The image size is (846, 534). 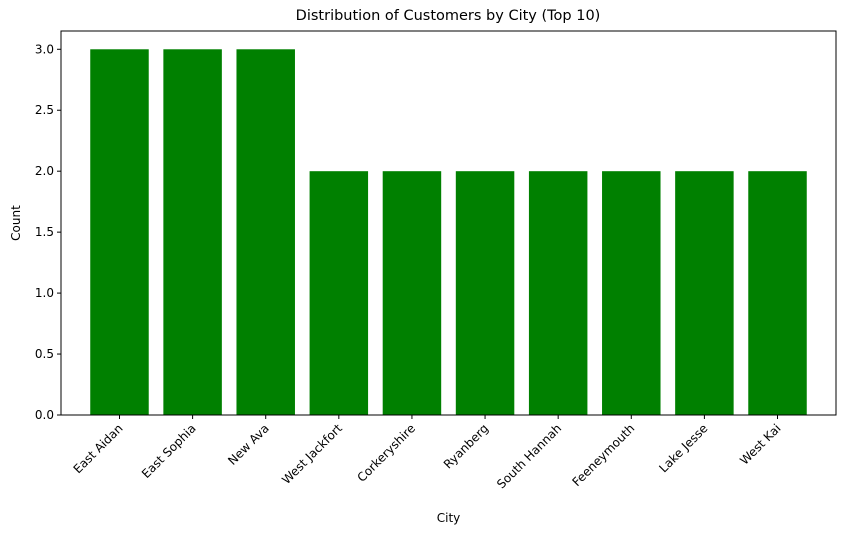 I want to click on y-tick-label: 3.0, so click(x=44, y=49).